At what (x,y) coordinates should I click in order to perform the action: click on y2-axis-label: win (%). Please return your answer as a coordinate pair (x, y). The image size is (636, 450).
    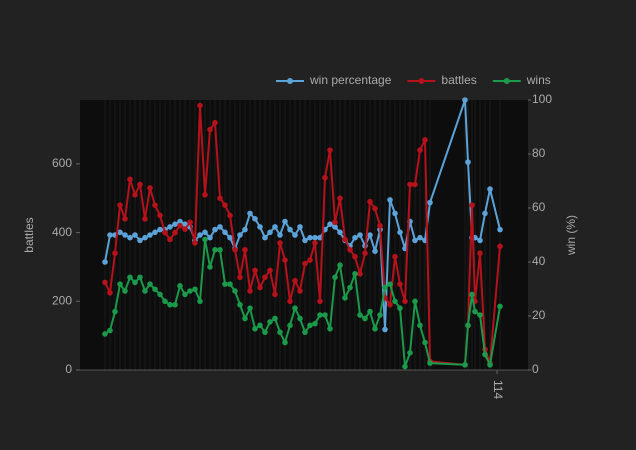
    Looking at the image, I should click on (571, 235).